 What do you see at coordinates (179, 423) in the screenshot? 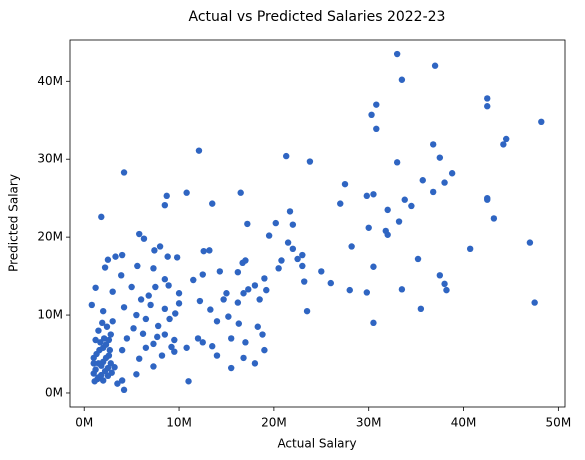
I see `x-tick-label: 10M` at bounding box center [179, 423].